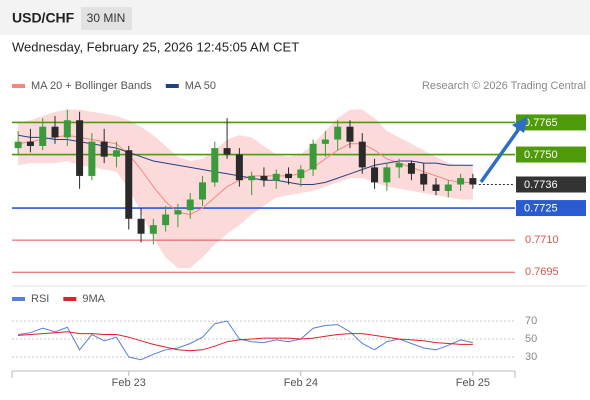  Describe the element at coordinates (542, 272) in the screenshot. I see `level-label: 0.7695` at that location.